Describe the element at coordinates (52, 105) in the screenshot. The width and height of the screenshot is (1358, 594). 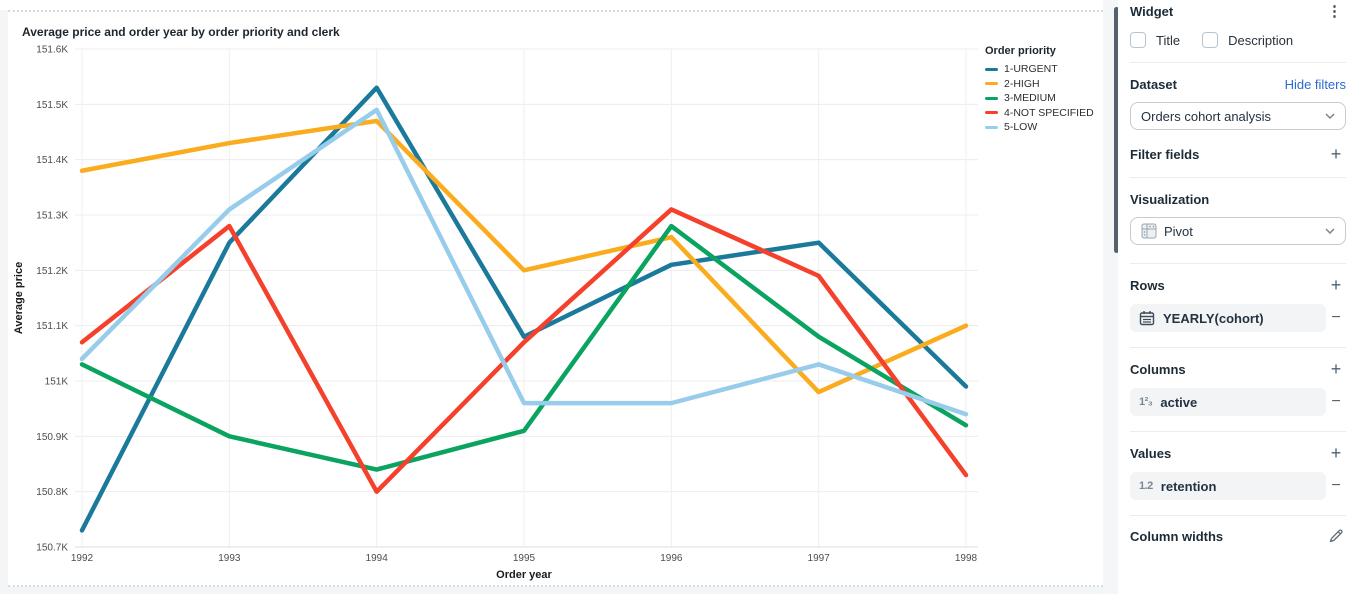
I see `svg-text: 151.5K` at that location.